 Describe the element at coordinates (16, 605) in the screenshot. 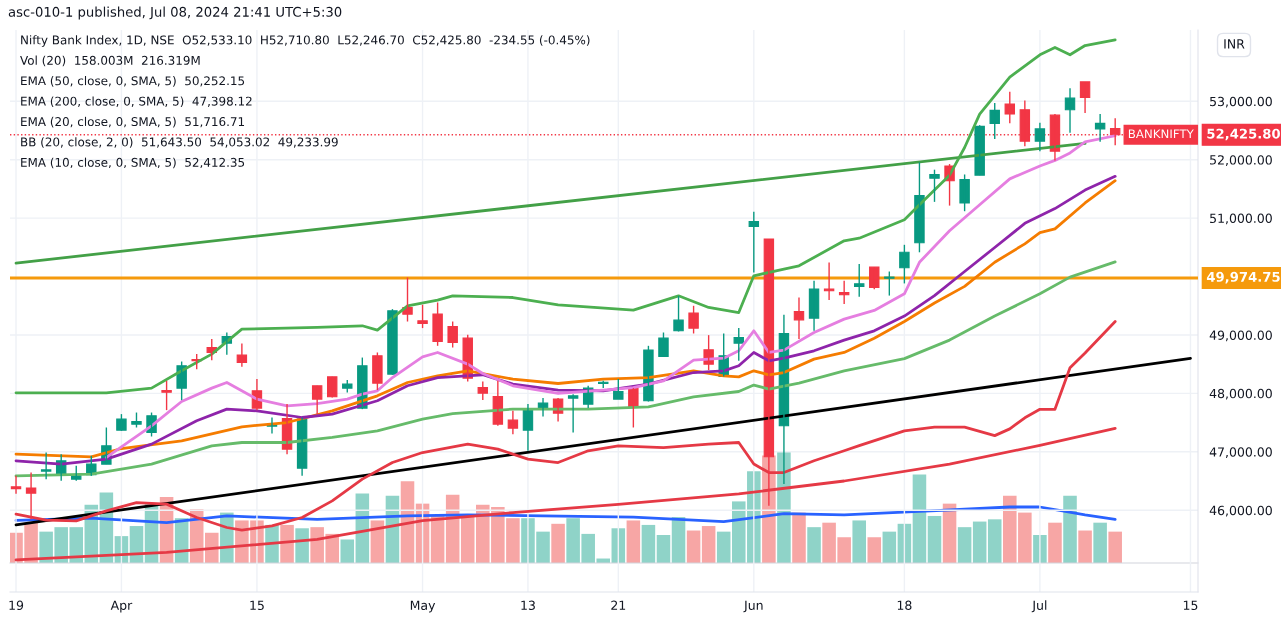

I see `x-tick-label: 19` at that location.